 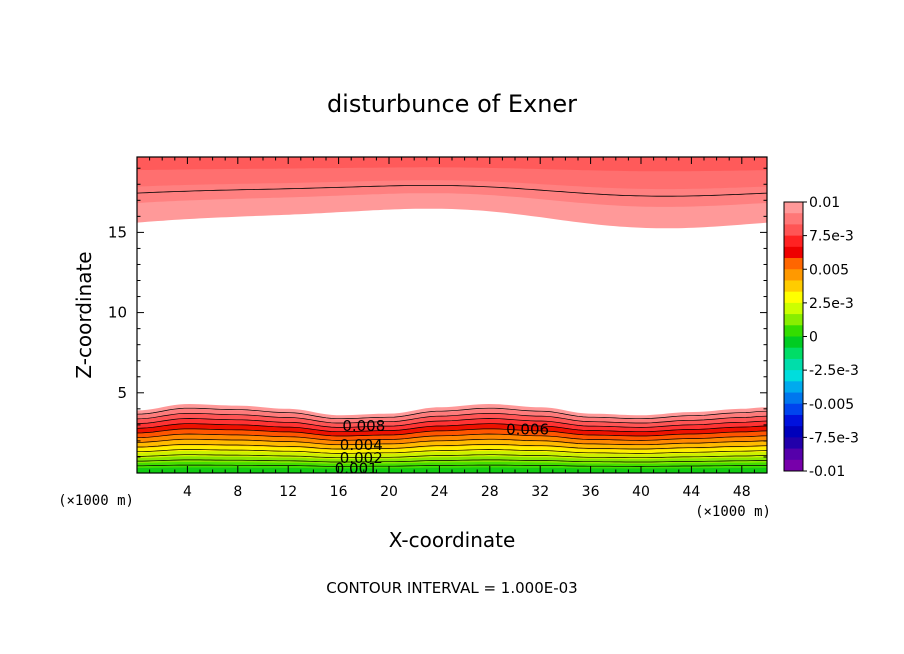 I want to click on colorbar-label: 0, so click(x=813, y=338).